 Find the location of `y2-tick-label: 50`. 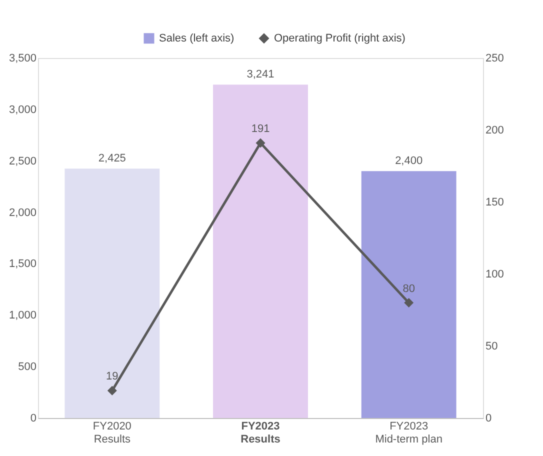

y2-tick-label: 50 is located at coordinates (492, 346).